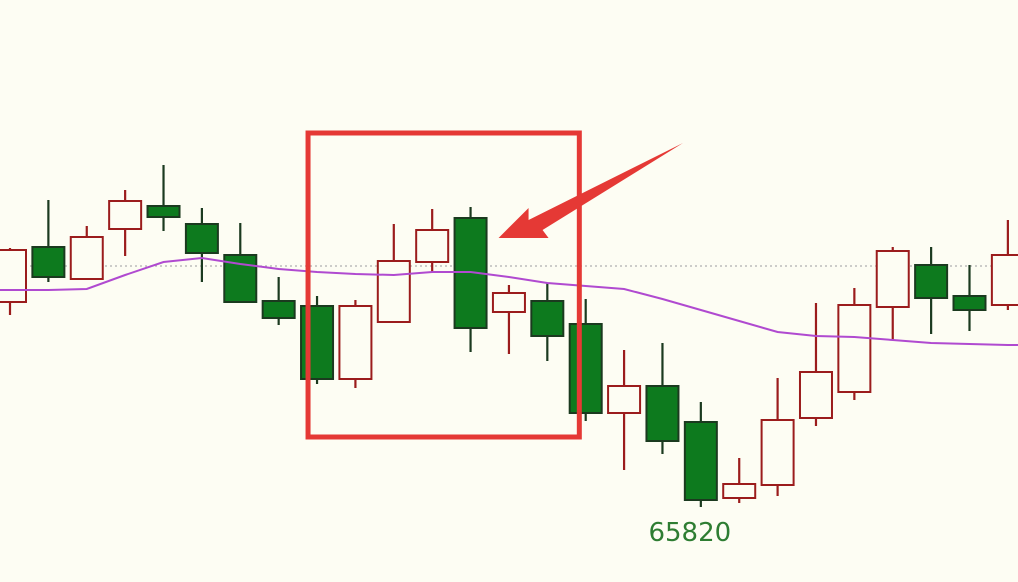 The image size is (1018, 582). I want to click on red-arrow-annotation, so click(590, 190).